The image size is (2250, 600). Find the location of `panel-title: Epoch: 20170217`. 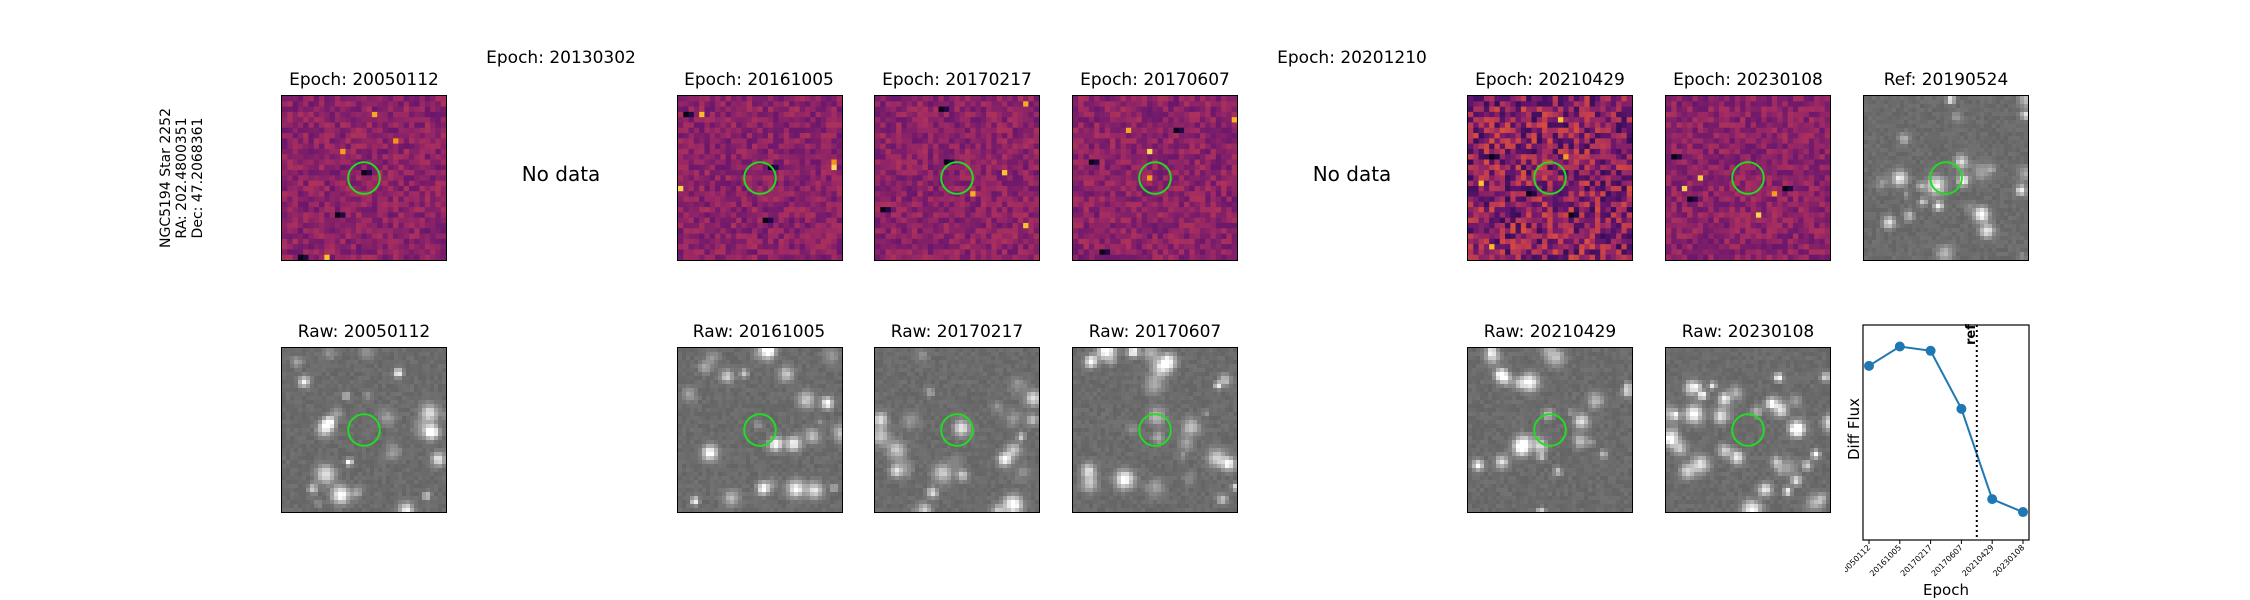

panel-title: Epoch: 20170217 is located at coordinates (957, 80).